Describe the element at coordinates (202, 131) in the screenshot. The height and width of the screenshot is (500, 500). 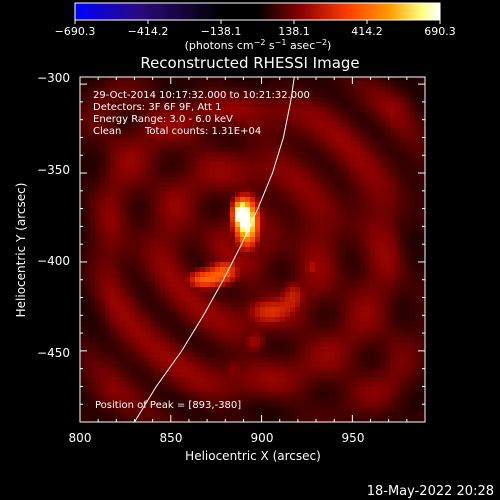
I see `total-counts-text: Total counts: 1.31E+04` at that location.